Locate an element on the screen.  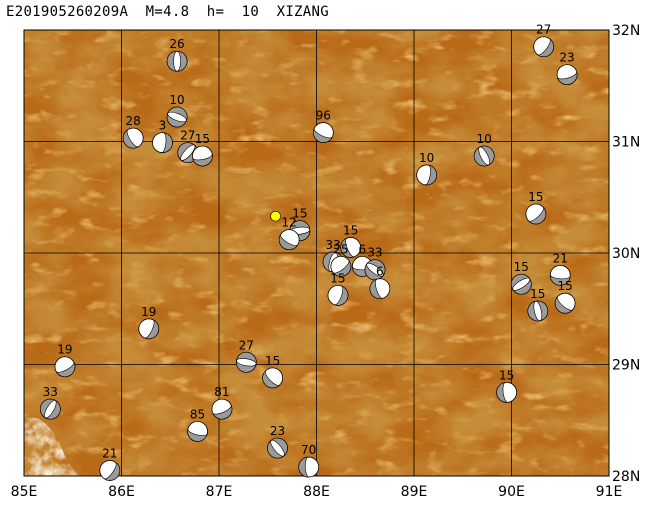
depth-label: 28 is located at coordinates (133, 121).